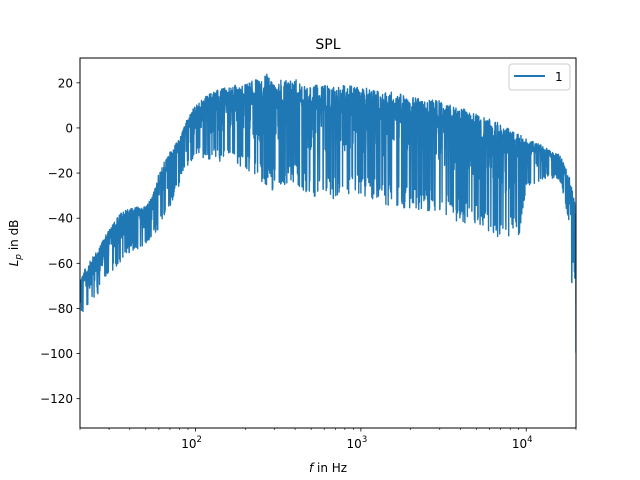 This screenshot has height=480, width=640. Describe the element at coordinates (65, 83) in the screenshot. I see `y-tick-label: 20` at that location.